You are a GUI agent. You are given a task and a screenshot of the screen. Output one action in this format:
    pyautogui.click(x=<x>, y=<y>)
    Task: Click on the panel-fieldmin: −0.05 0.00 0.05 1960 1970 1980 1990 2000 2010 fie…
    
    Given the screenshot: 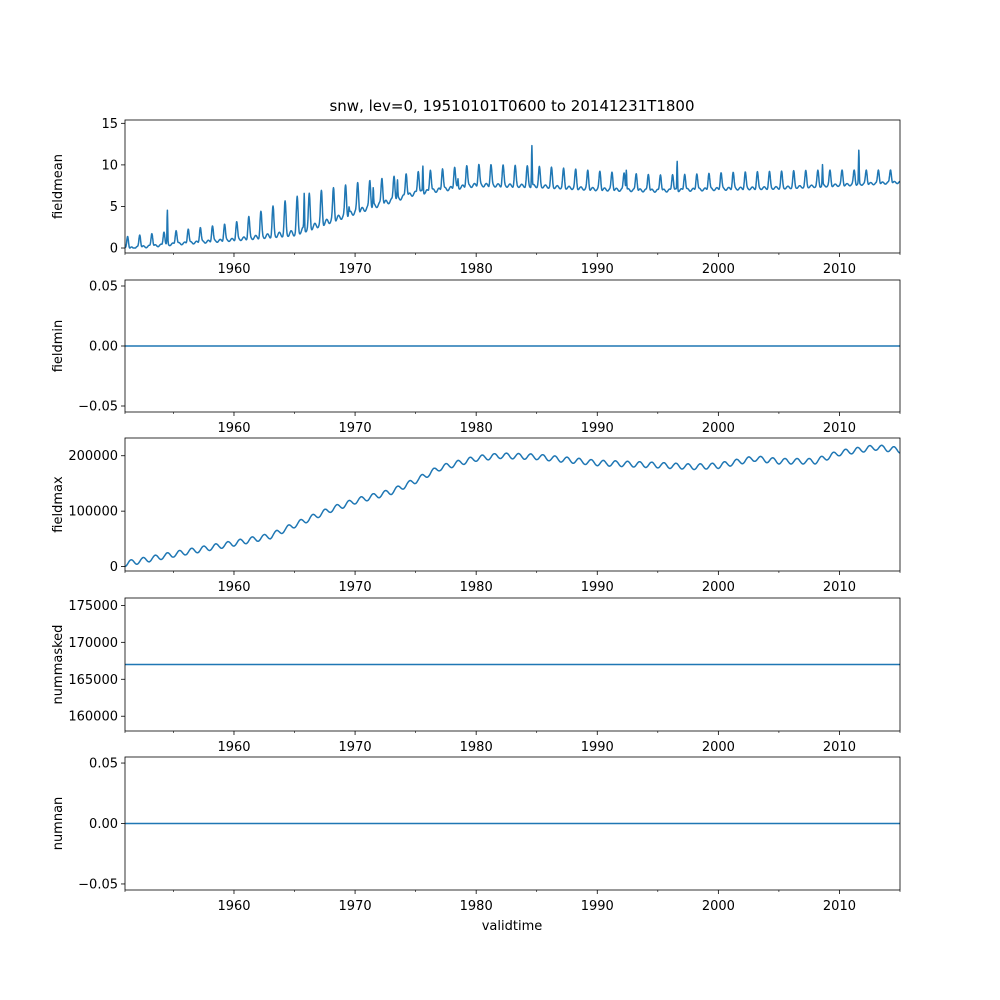 What is the action you would take?
    pyautogui.click(x=476, y=358)
    